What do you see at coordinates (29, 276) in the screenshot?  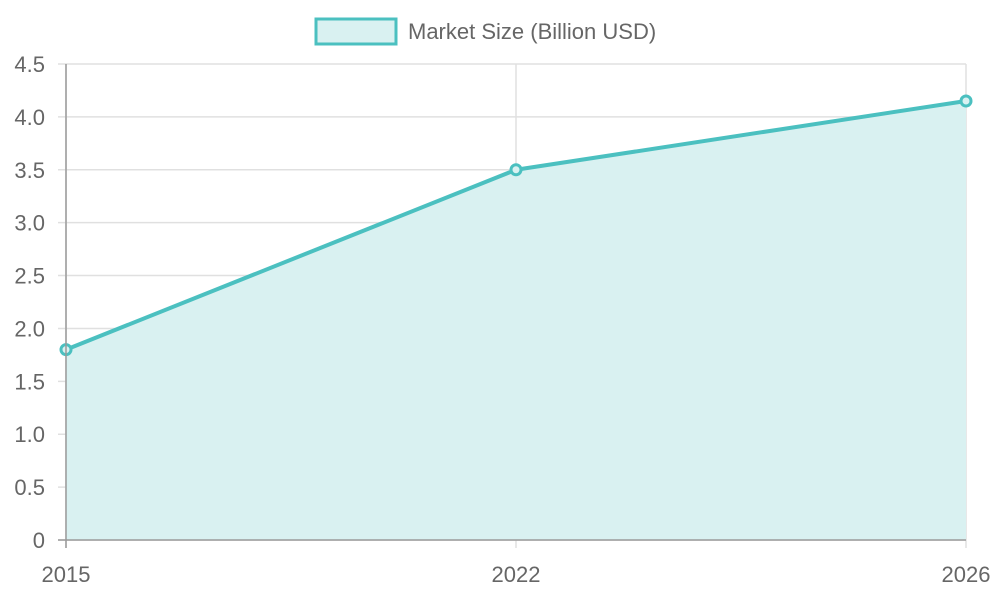 I see `y-tick-label: 2.5` at bounding box center [29, 276].